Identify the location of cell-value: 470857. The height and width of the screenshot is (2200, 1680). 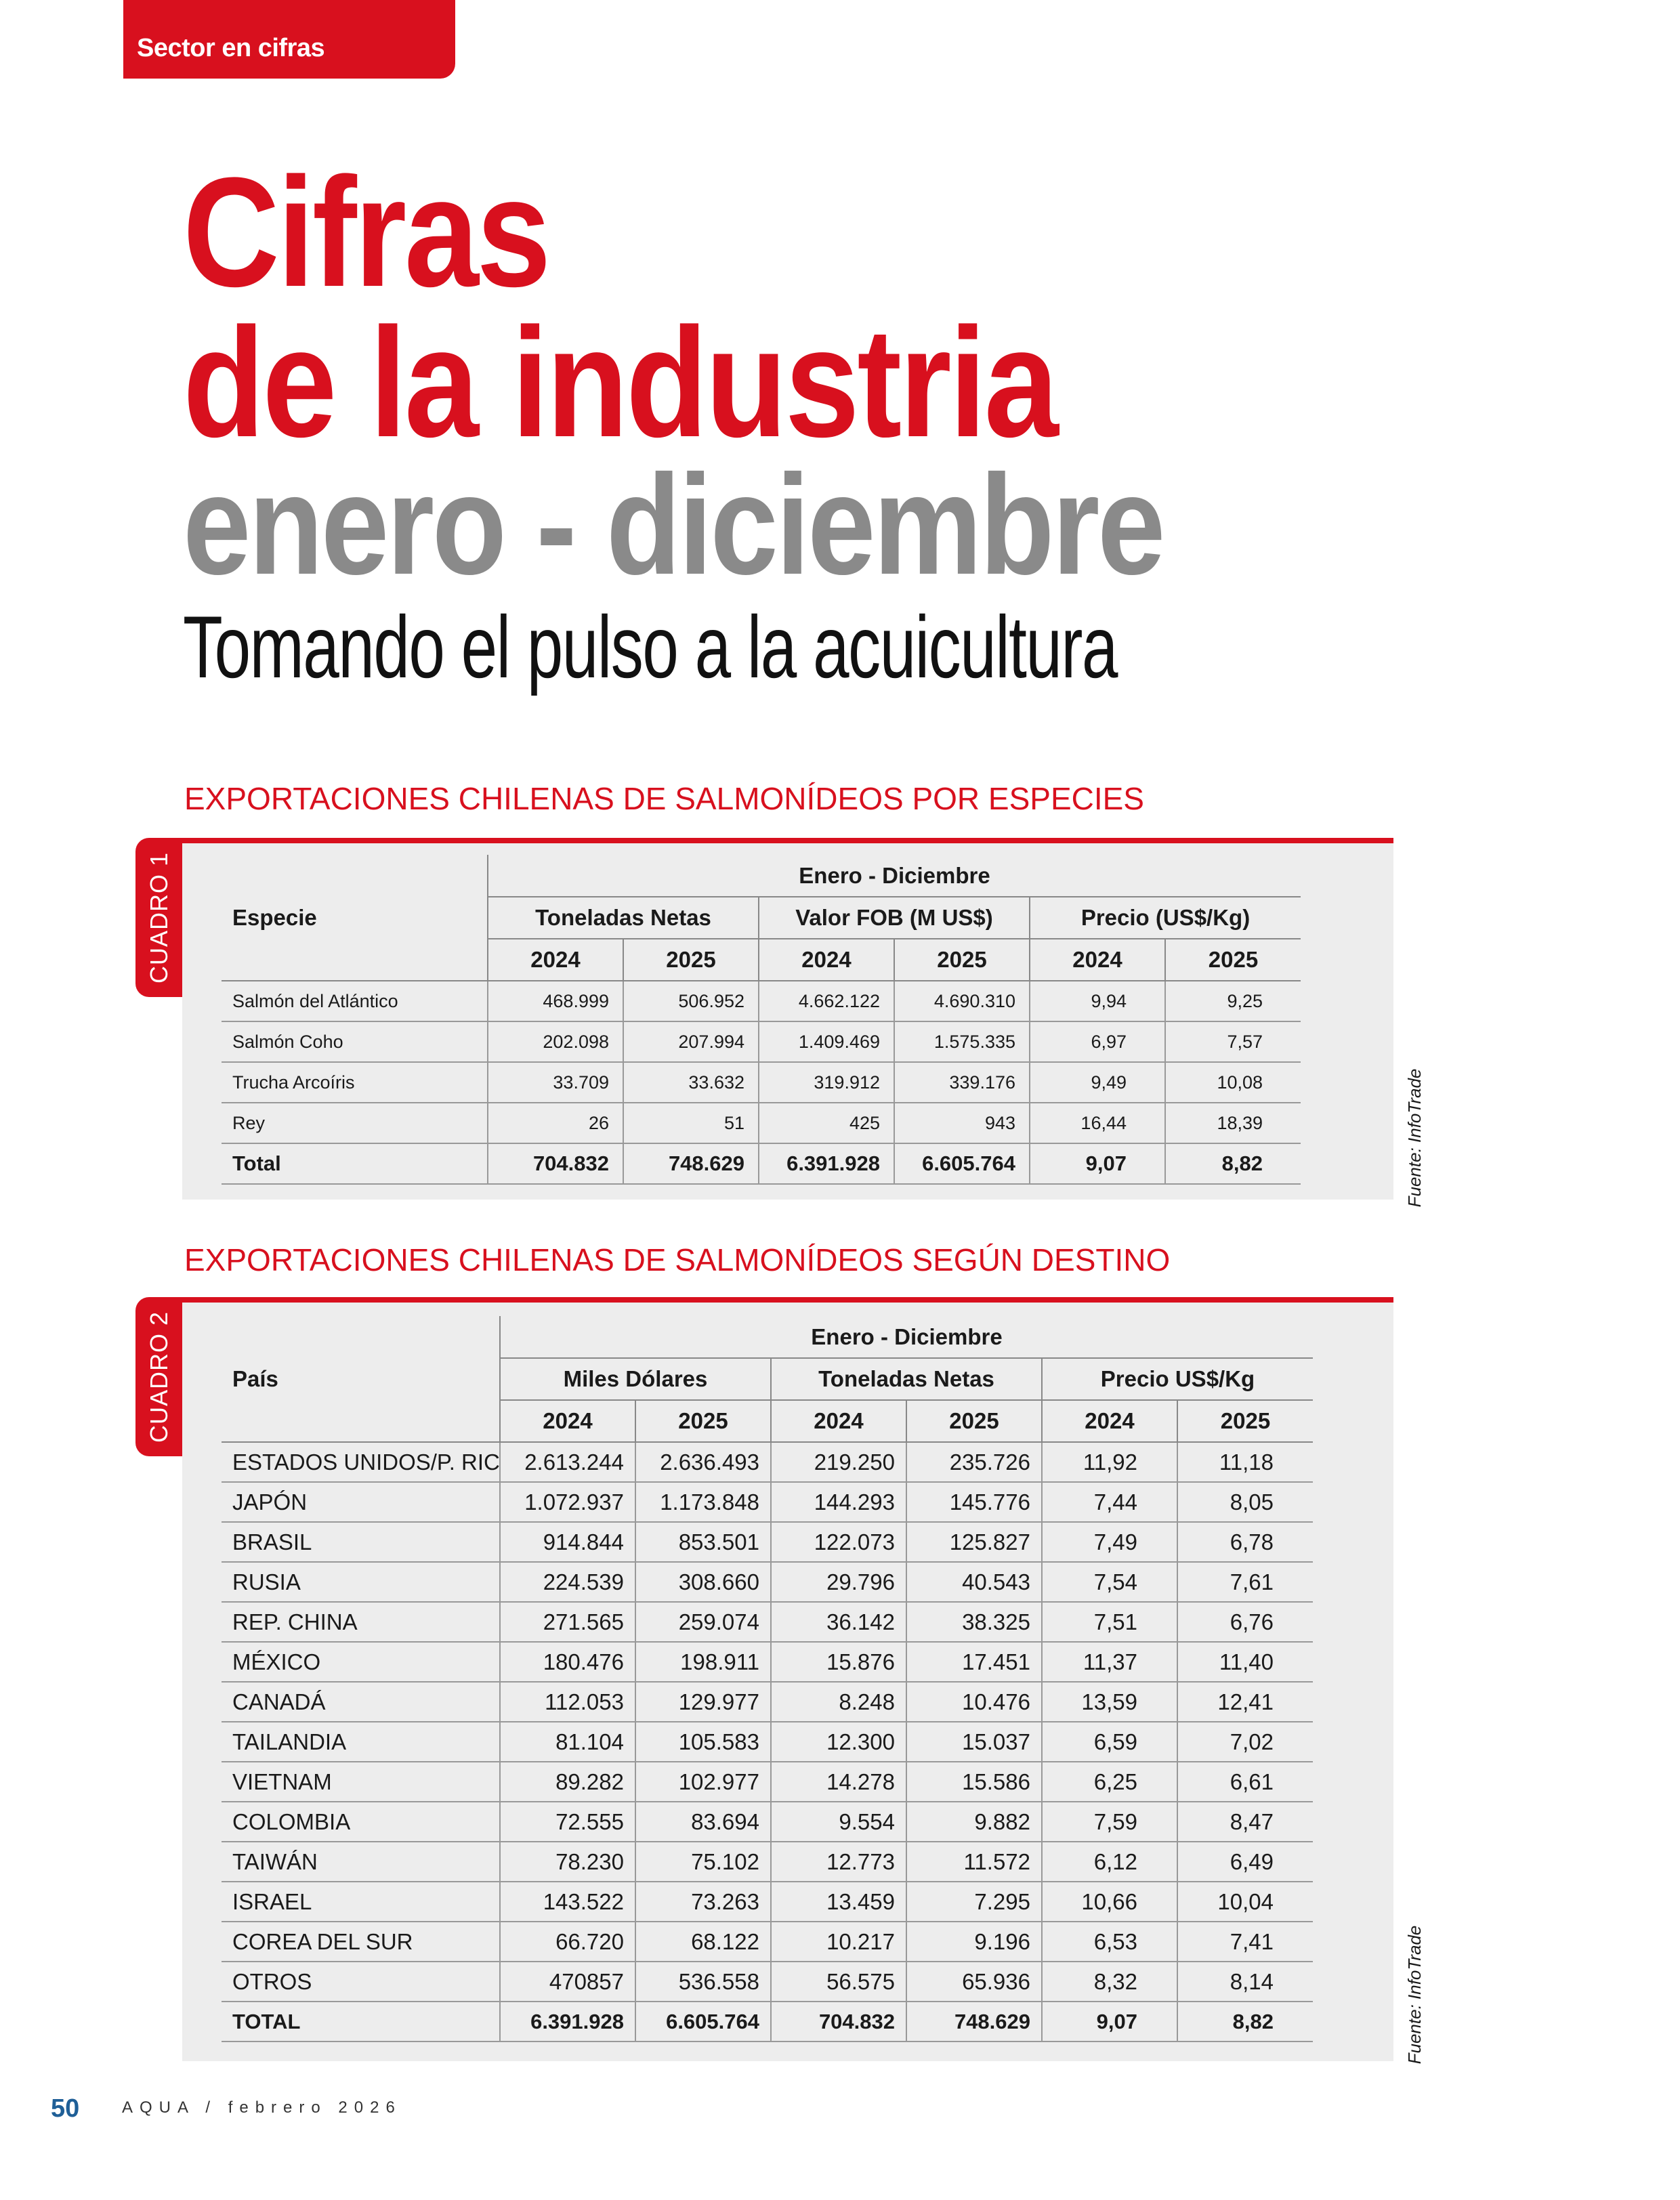
(567, 1982).